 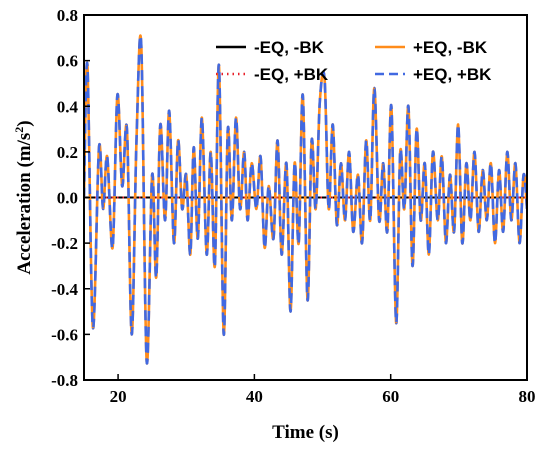 I want to click on legend-entry: -EQ, +BK, so click(x=272, y=74).